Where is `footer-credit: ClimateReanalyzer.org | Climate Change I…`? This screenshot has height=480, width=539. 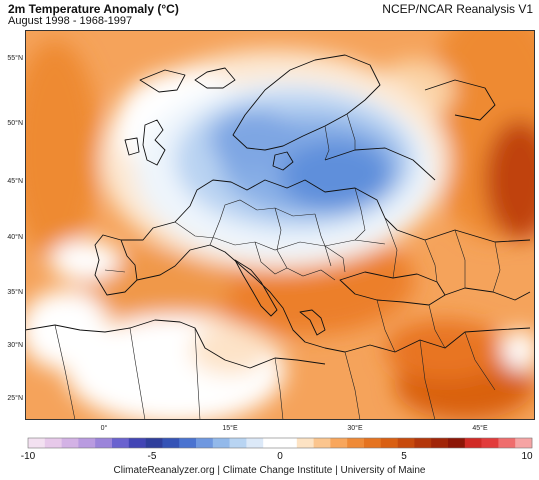
footer-credit: ClimateReanalyzer.org | Climate Change I… is located at coordinates (269, 470).